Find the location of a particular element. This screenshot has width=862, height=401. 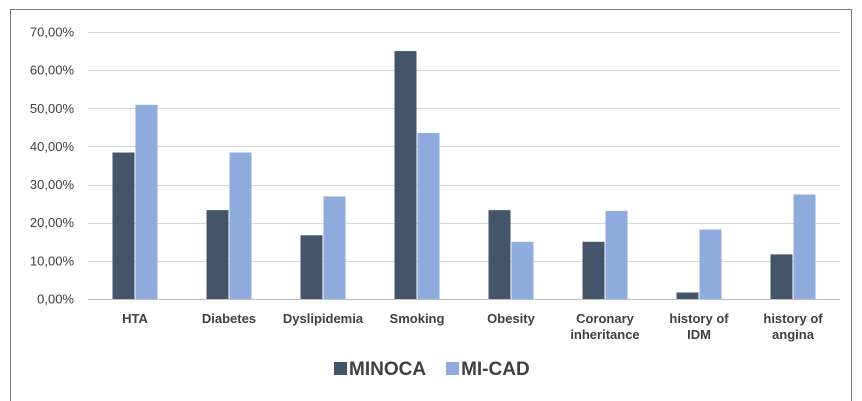

legend-label-minoca: MINOCA is located at coordinates (387, 369).